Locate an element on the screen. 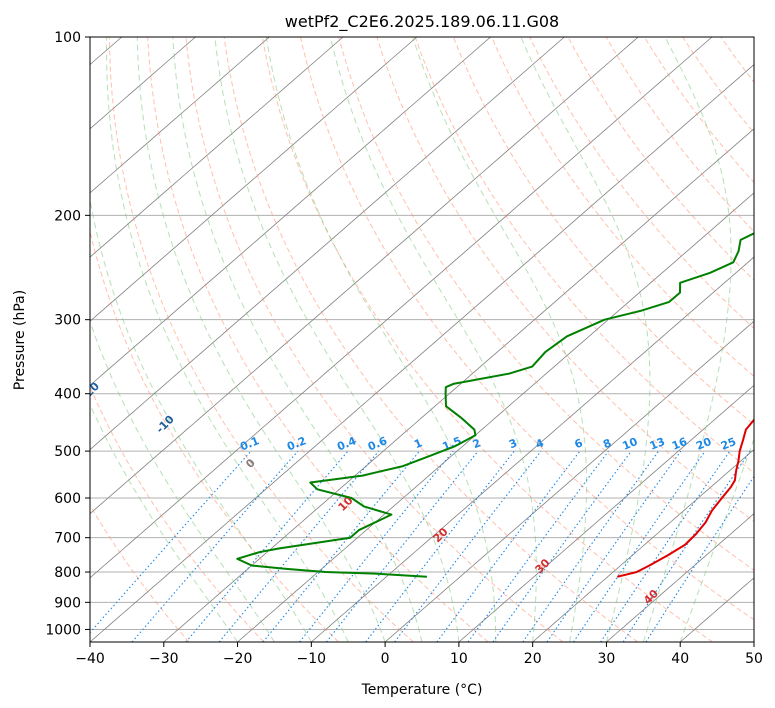 The width and height of the screenshot is (775, 708). mixing-ratio-label: 16 is located at coordinates (679, 444).